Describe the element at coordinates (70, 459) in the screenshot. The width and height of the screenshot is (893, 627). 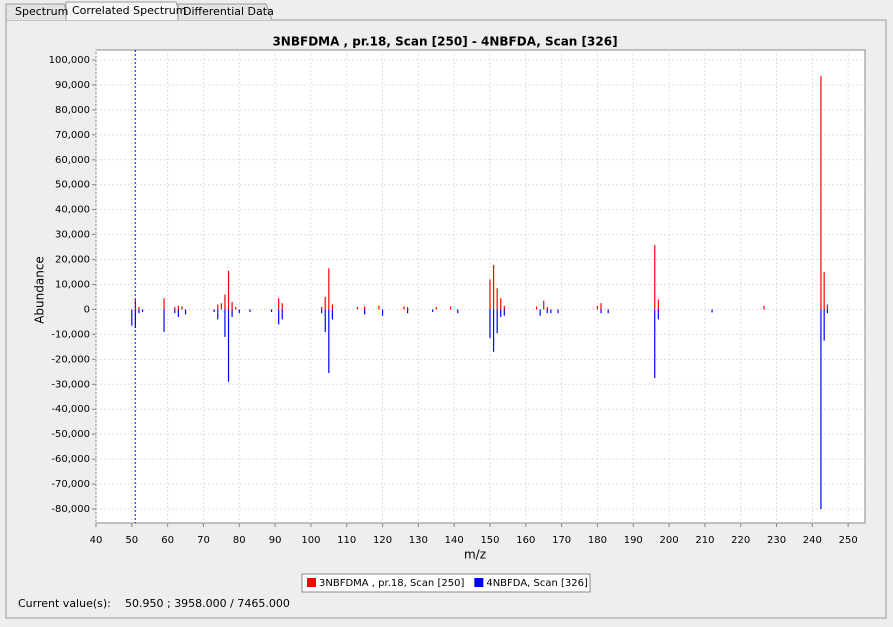
I see `y-tick-label: -60,000` at that location.